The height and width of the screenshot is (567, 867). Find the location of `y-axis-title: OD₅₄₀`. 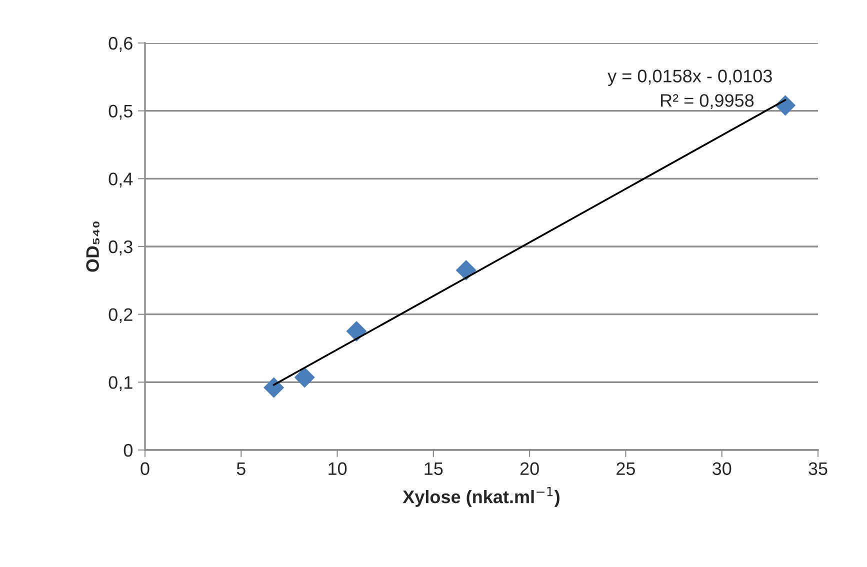

y-axis-title: OD₅₄₀ is located at coordinates (93, 246).